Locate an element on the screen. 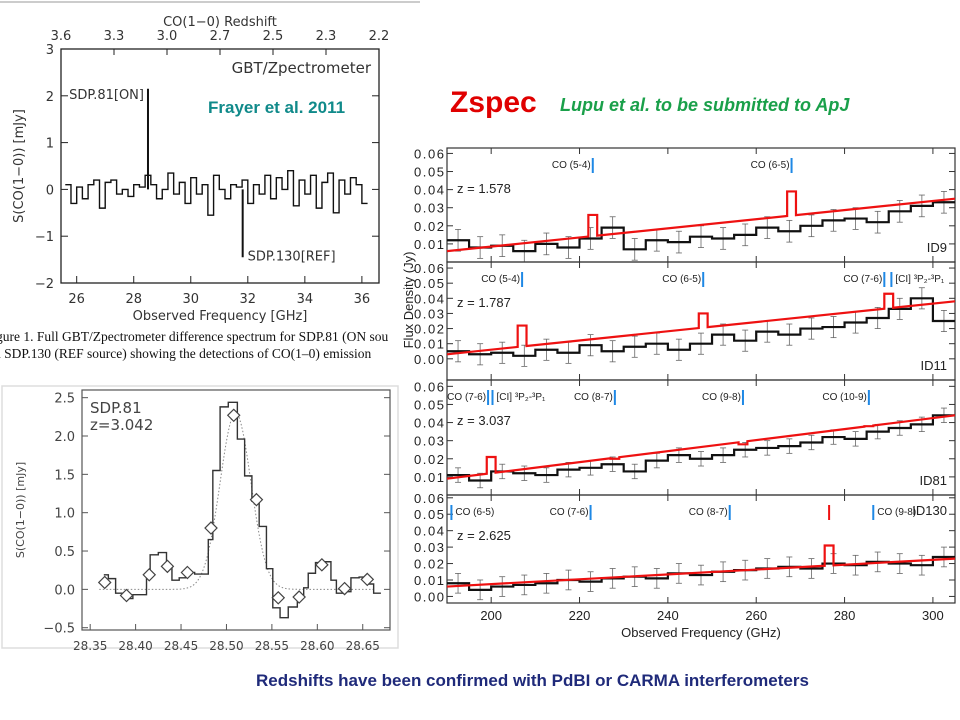 This screenshot has height=720, width=960. x-tick-label: 200 is located at coordinates (491, 615).